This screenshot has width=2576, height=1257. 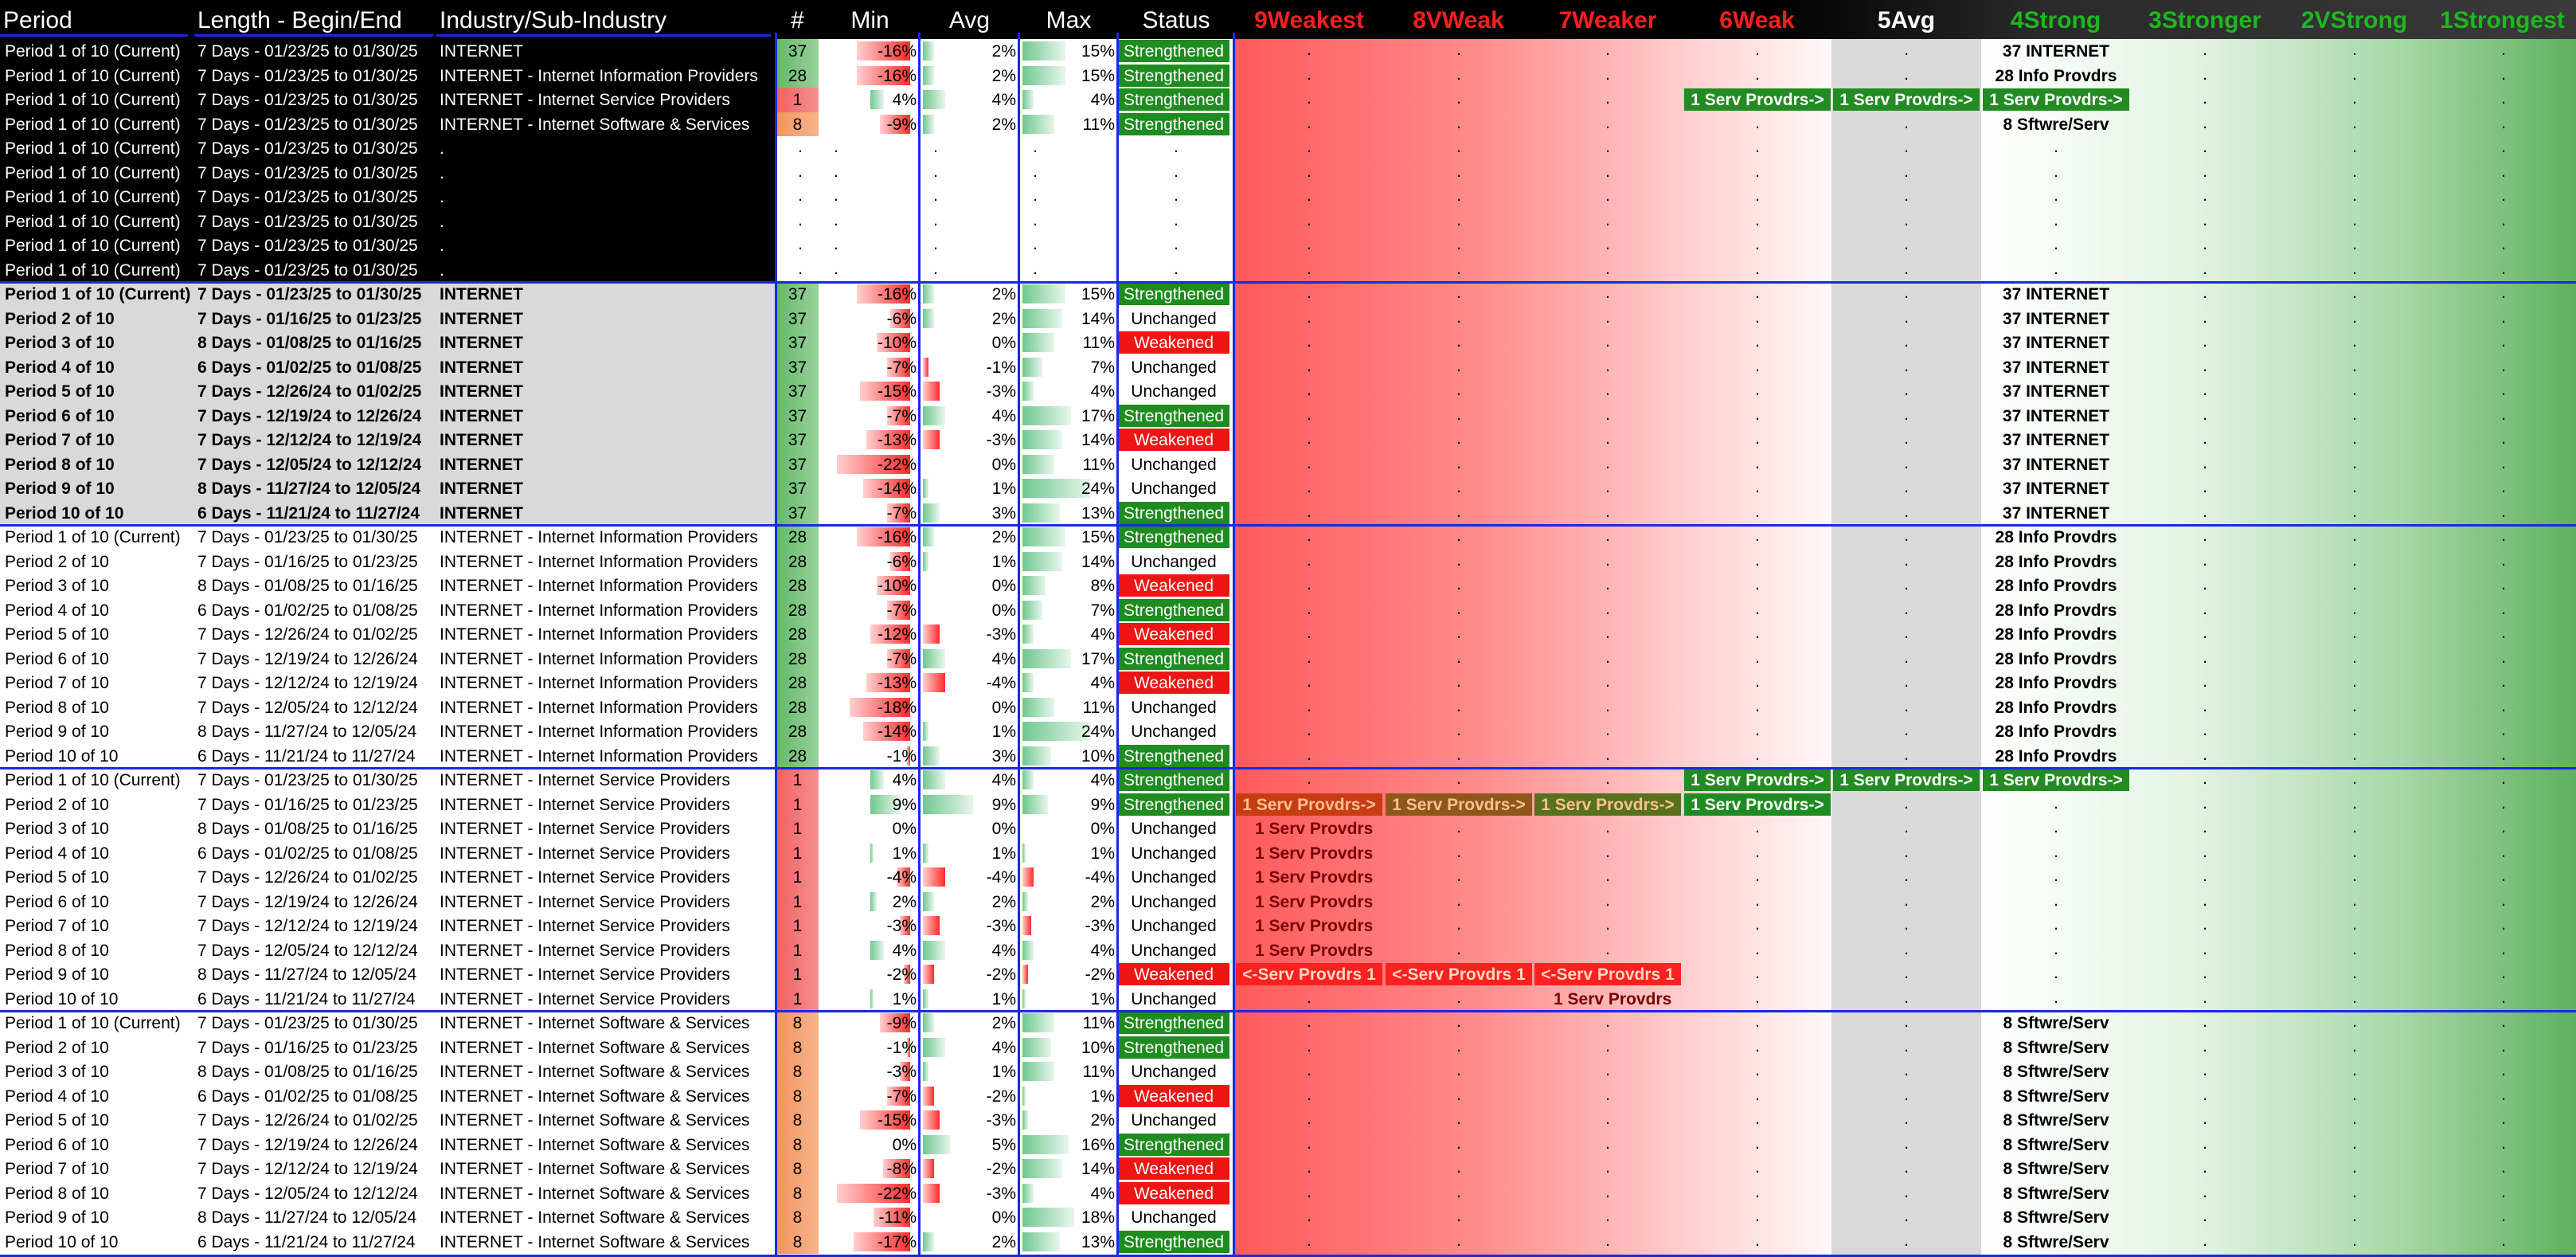 What do you see at coordinates (38, 20) in the screenshot?
I see `header-period: Period` at bounding box center [38, 20].